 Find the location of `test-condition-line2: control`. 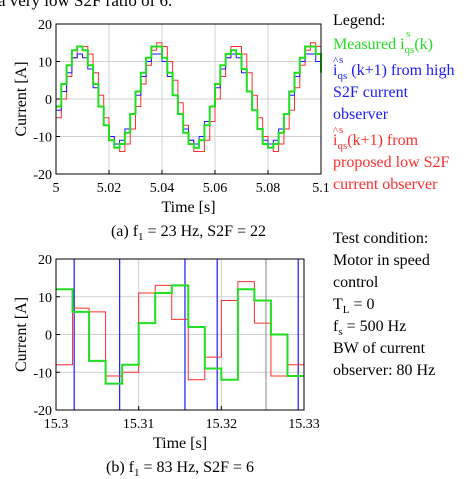

test-condition-line2: control is located at coordinates (356, 282).